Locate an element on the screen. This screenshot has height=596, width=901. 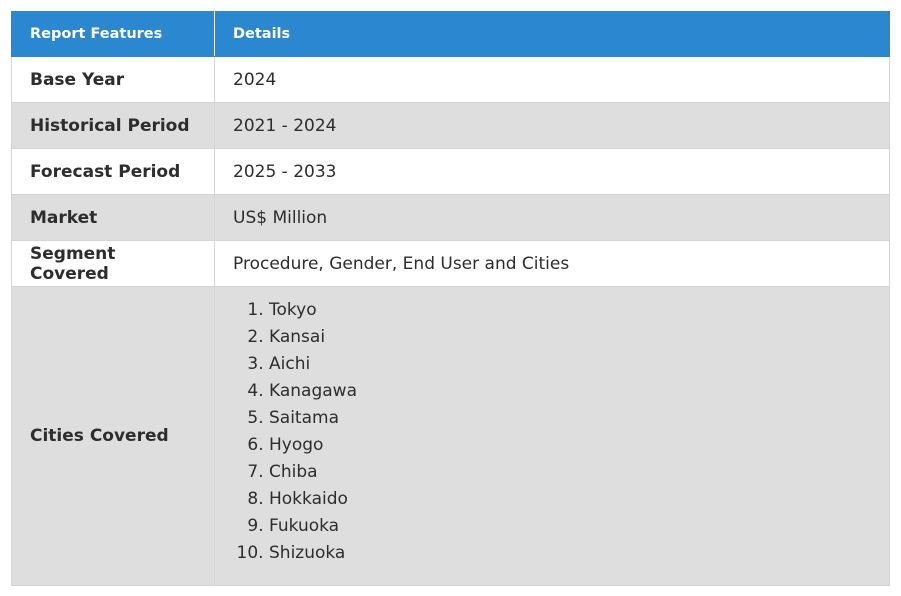
city-item: Shizuoka is located at coordinates (570, 553).